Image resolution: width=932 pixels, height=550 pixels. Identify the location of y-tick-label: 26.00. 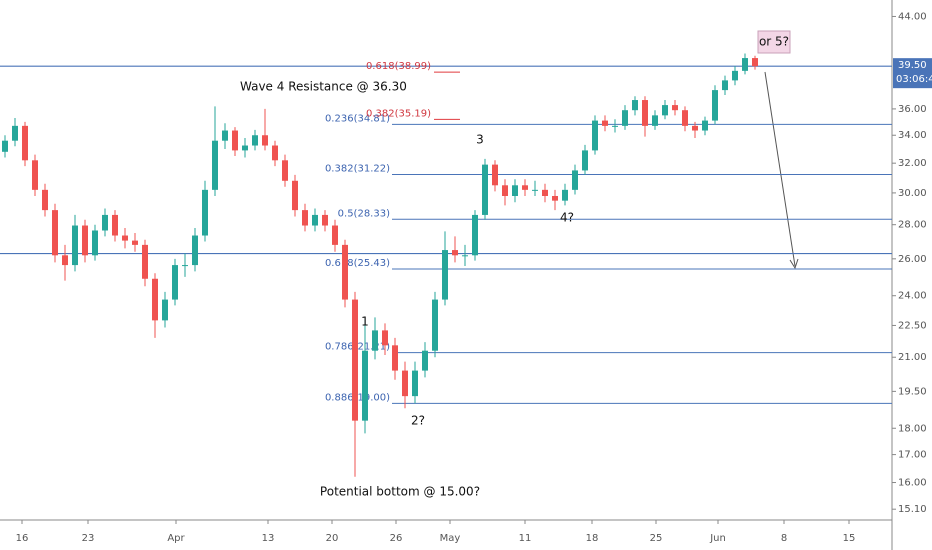
(912, 259).